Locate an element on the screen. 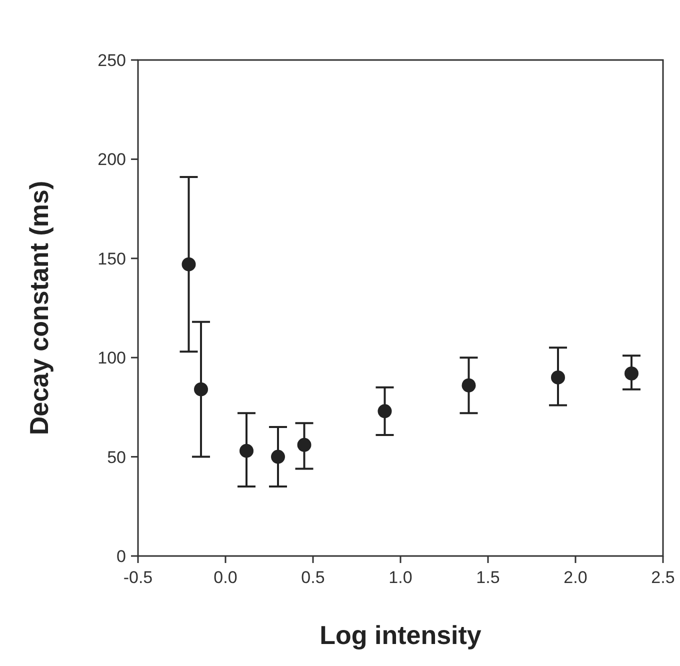  y-tick-label: 100 is located at coordinates (112, 358).